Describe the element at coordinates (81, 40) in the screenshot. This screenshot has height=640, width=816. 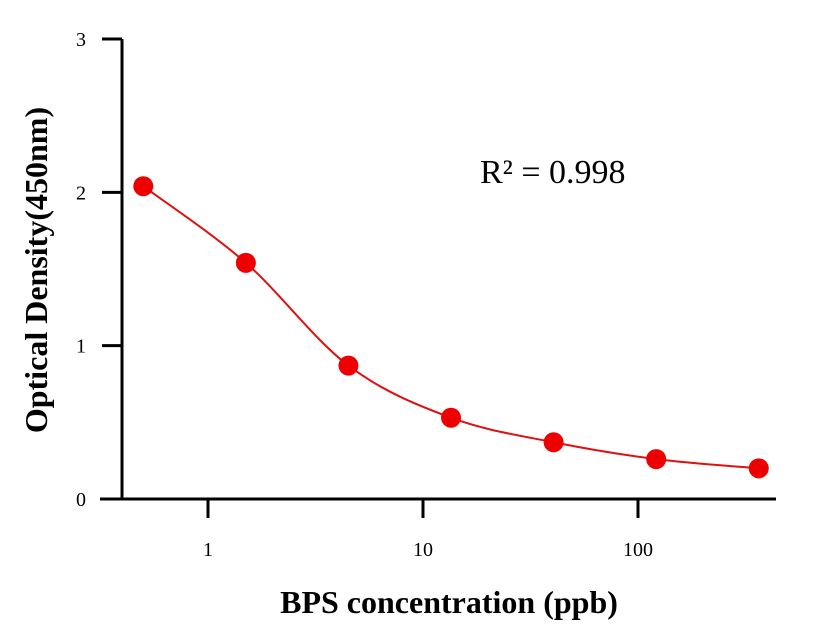
I see `y-tick-label: 3` at that location.